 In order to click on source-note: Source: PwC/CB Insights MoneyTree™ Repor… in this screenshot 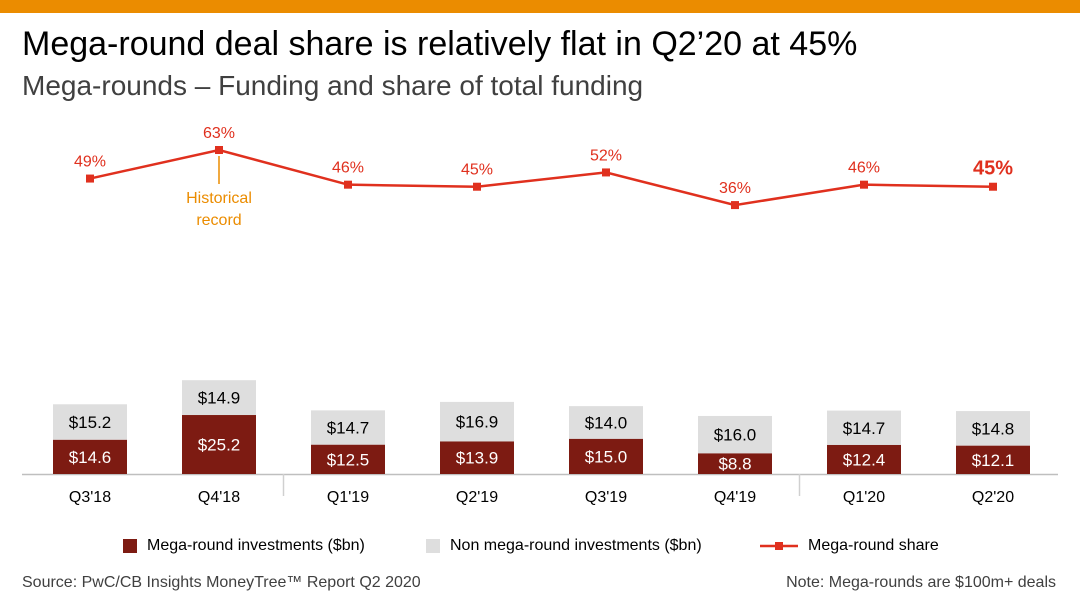, I will do `click(221, 582)`.